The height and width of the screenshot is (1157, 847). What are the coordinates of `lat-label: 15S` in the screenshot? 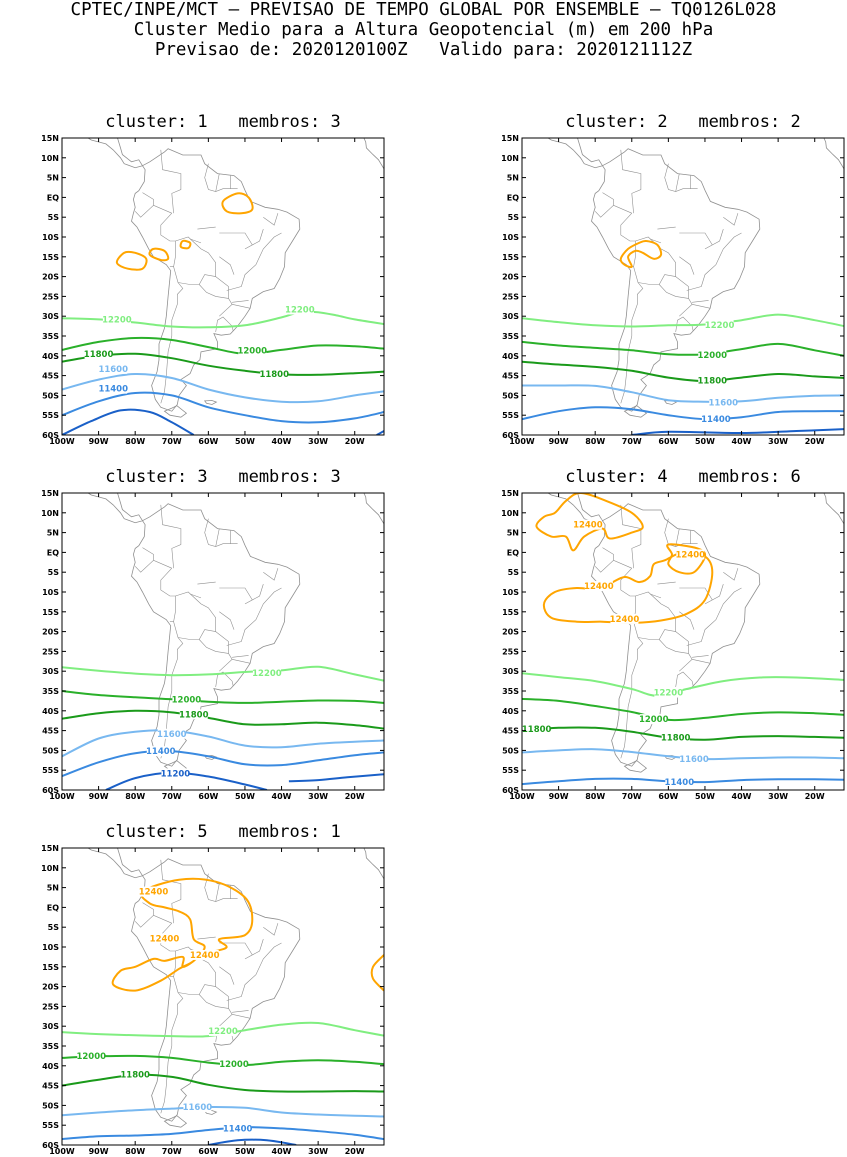 It's located at (50, 967).